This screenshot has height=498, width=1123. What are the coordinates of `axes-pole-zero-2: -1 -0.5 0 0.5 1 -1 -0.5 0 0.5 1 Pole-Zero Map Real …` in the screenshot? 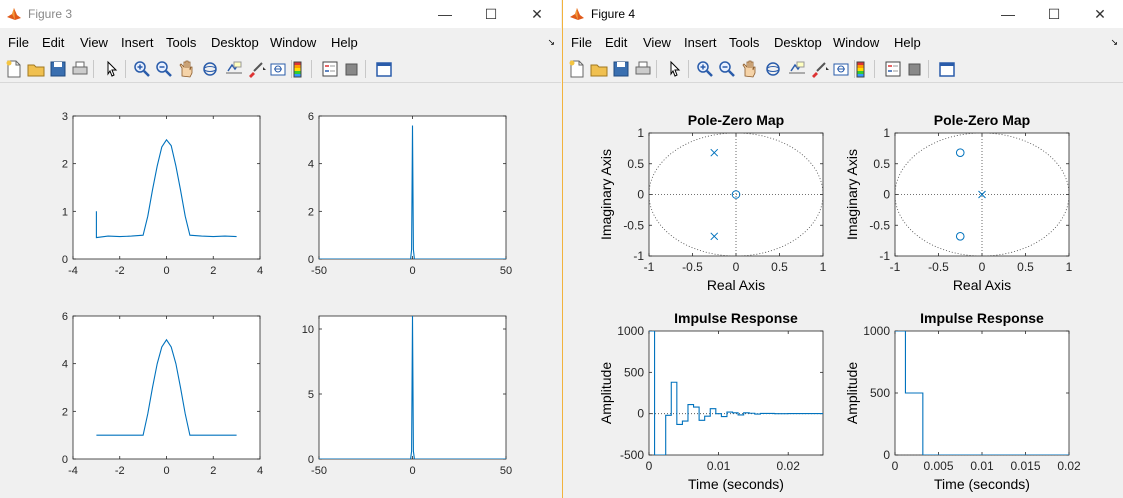 It's located at (958, 202).